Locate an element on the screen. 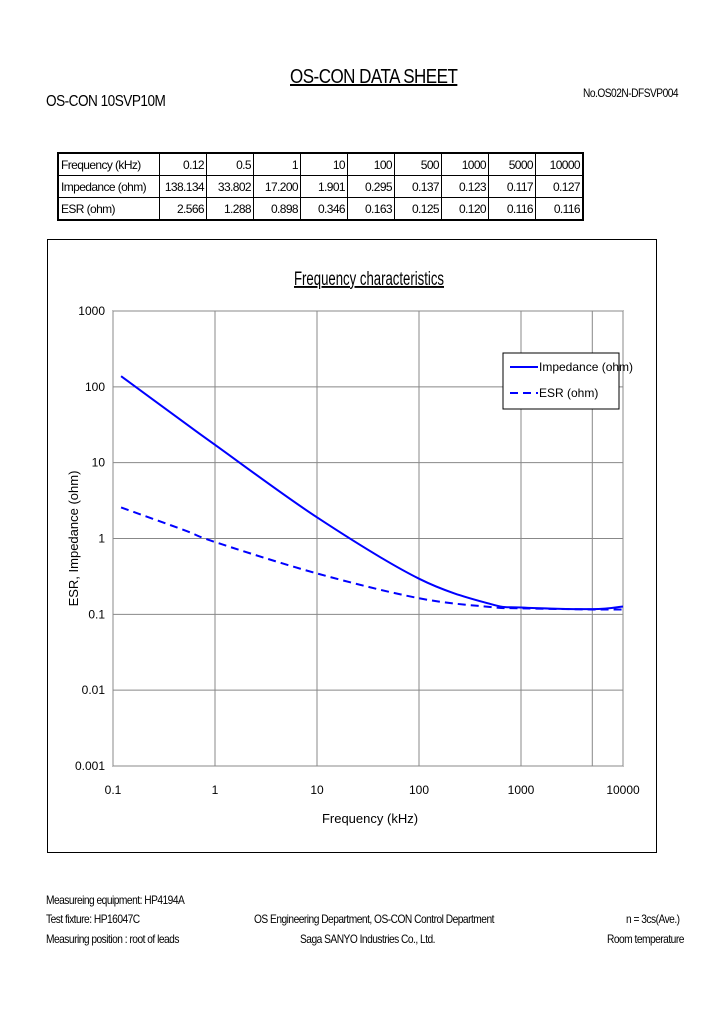 The image size is (720, 1012). table-cell: 1000 is located at coordinates (465, 164).